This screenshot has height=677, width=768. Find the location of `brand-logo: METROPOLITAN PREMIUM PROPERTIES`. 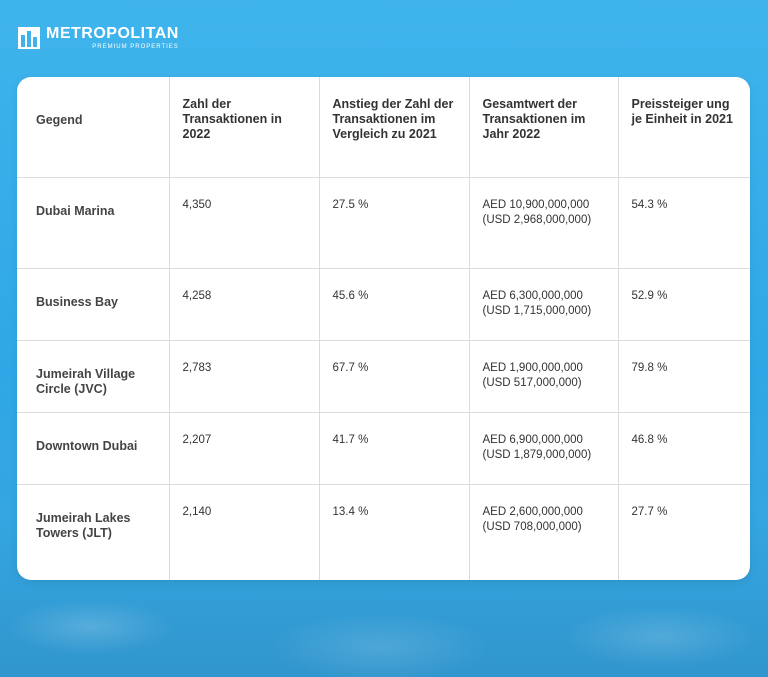

brand-logo: METROPOLITAN PREMIUM PROPERTIES is located at coordinates (98, 38).